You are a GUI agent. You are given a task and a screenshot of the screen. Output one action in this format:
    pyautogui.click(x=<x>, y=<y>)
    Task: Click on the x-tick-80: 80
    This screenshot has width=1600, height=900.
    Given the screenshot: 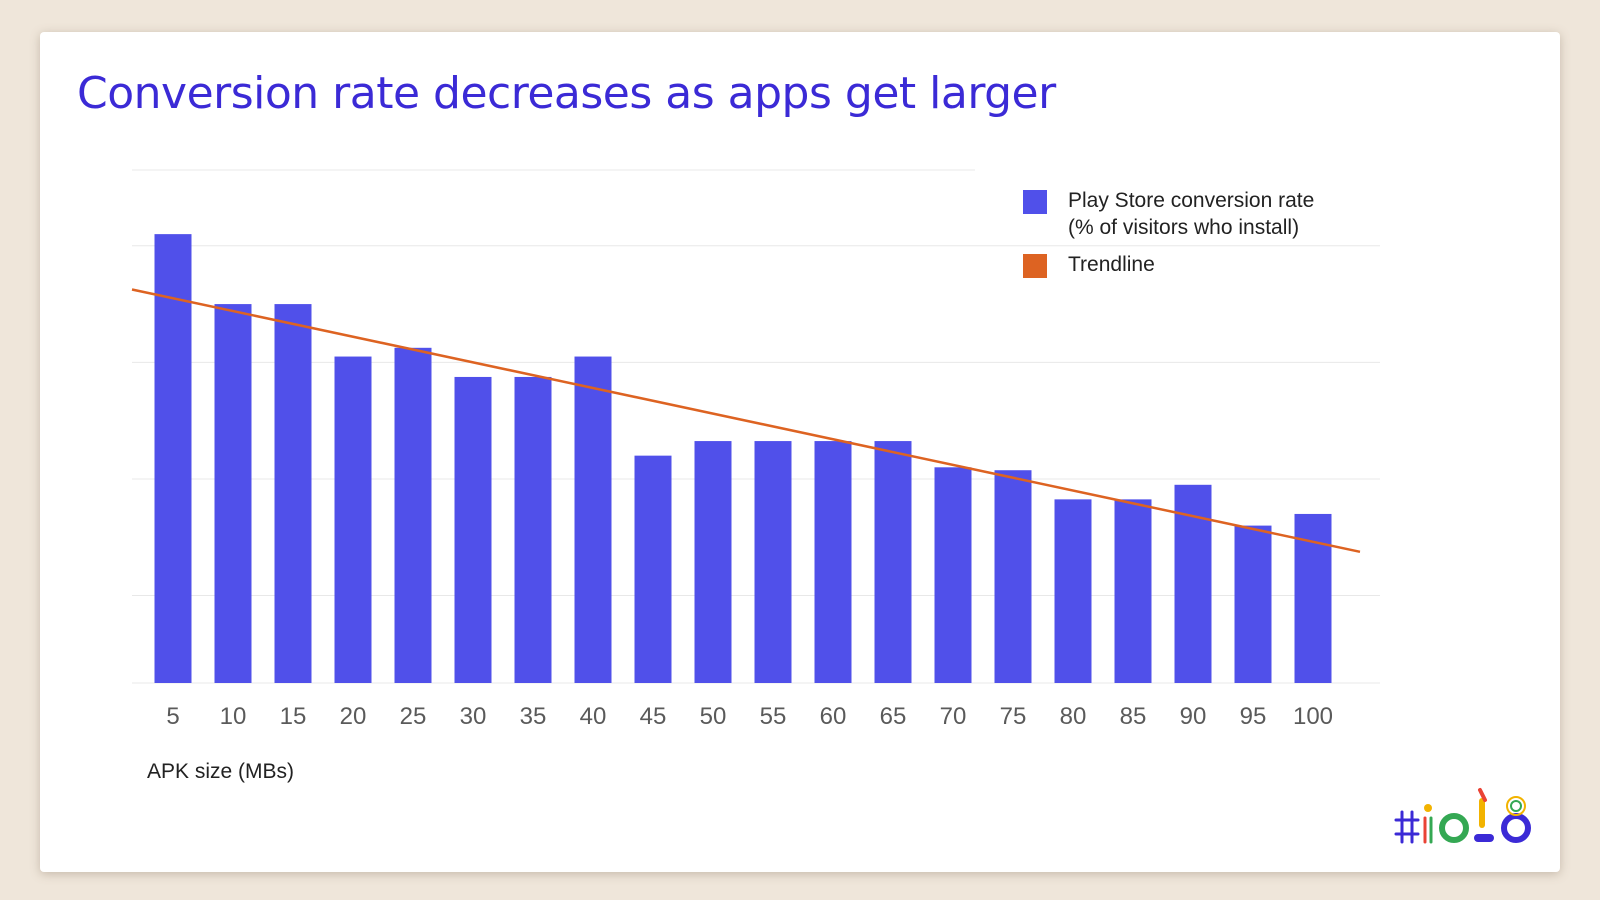 What is the action you would take?
    pyautogui.click(x=1073, y=716)
    